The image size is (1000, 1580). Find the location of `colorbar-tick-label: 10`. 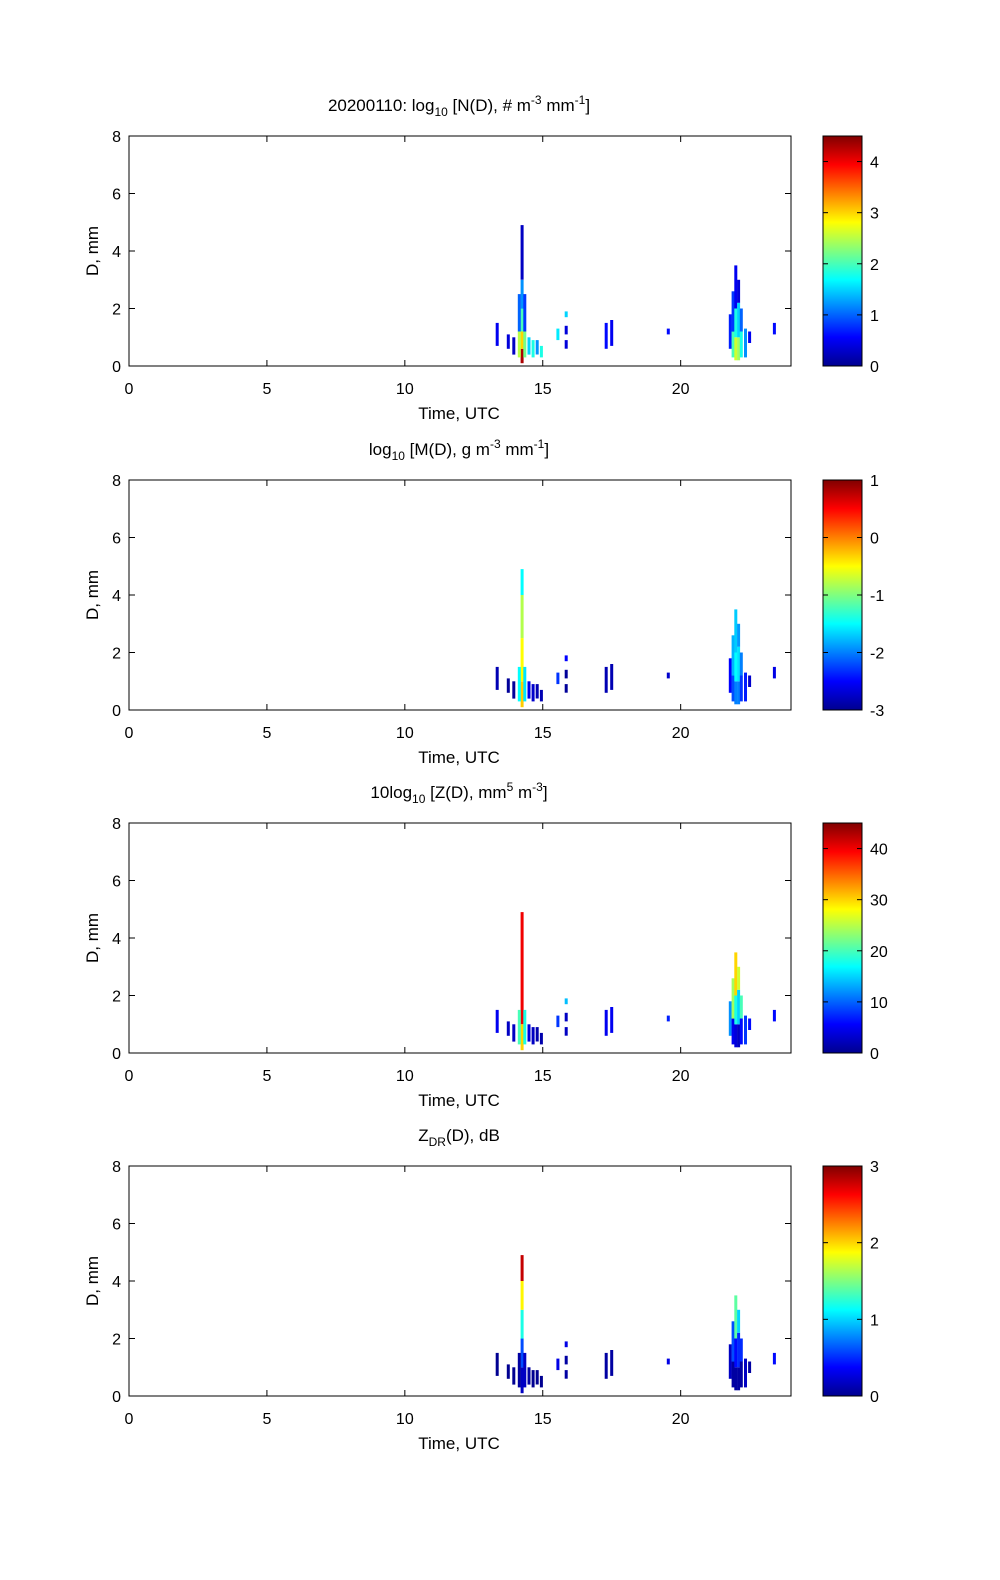

colorbar-tick-label: 10 is located at coordinates (879, 1003).